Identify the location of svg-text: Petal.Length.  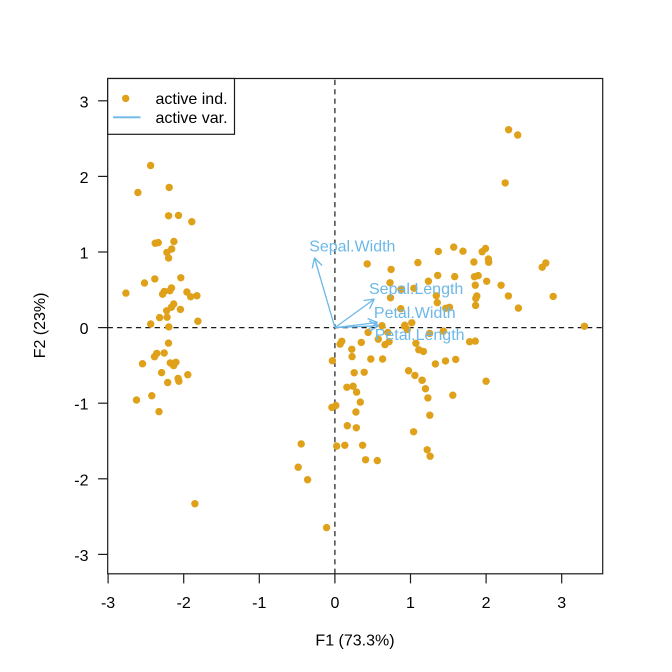
(420, 335).